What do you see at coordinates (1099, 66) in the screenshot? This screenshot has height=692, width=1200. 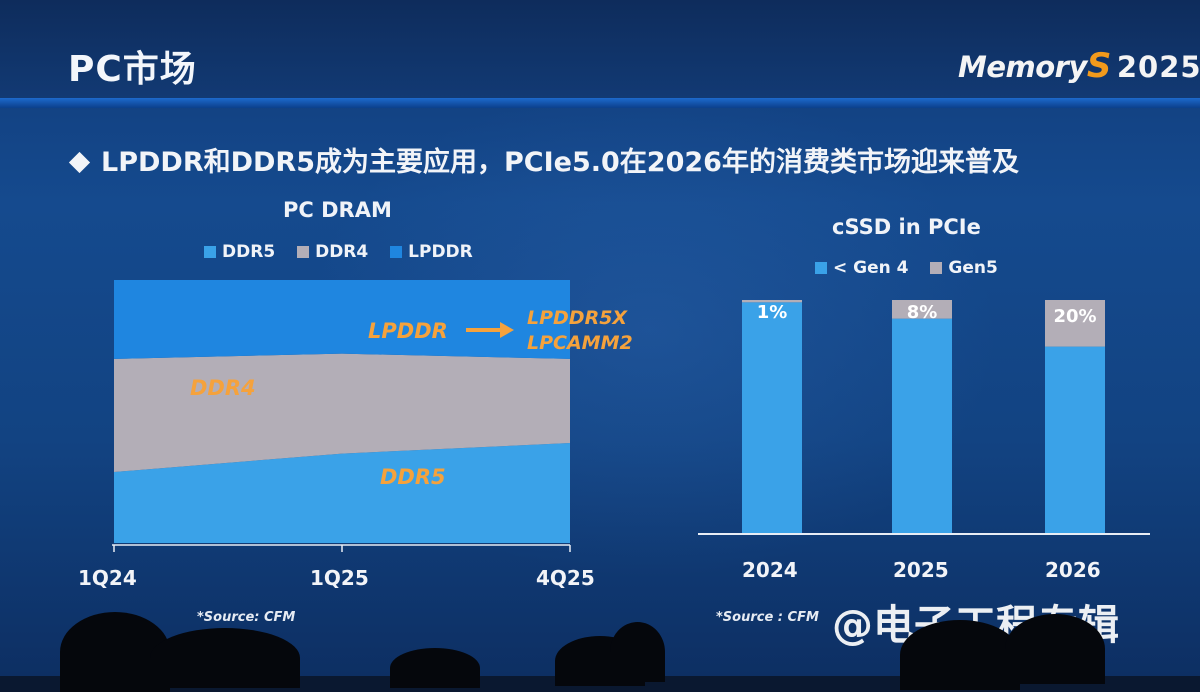 I see `logo-s-mark: S` at bounding box center [1099, 66].